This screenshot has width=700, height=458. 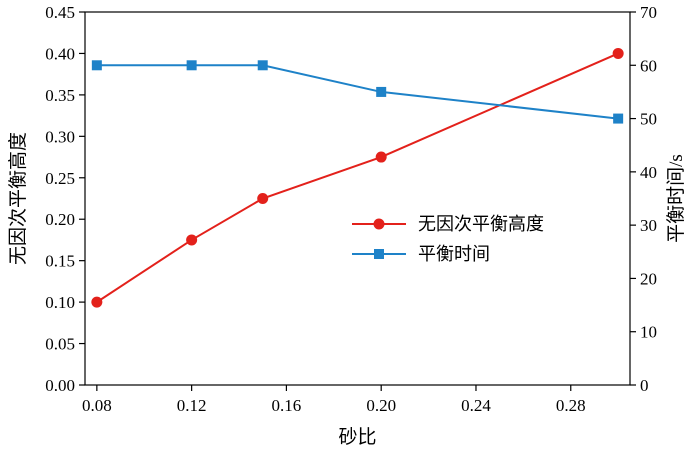 What do you see at coordinates (60, 261) in the screenshot?
I see `y-left-tick-label: 0.15` at bounding box center [60, 261].